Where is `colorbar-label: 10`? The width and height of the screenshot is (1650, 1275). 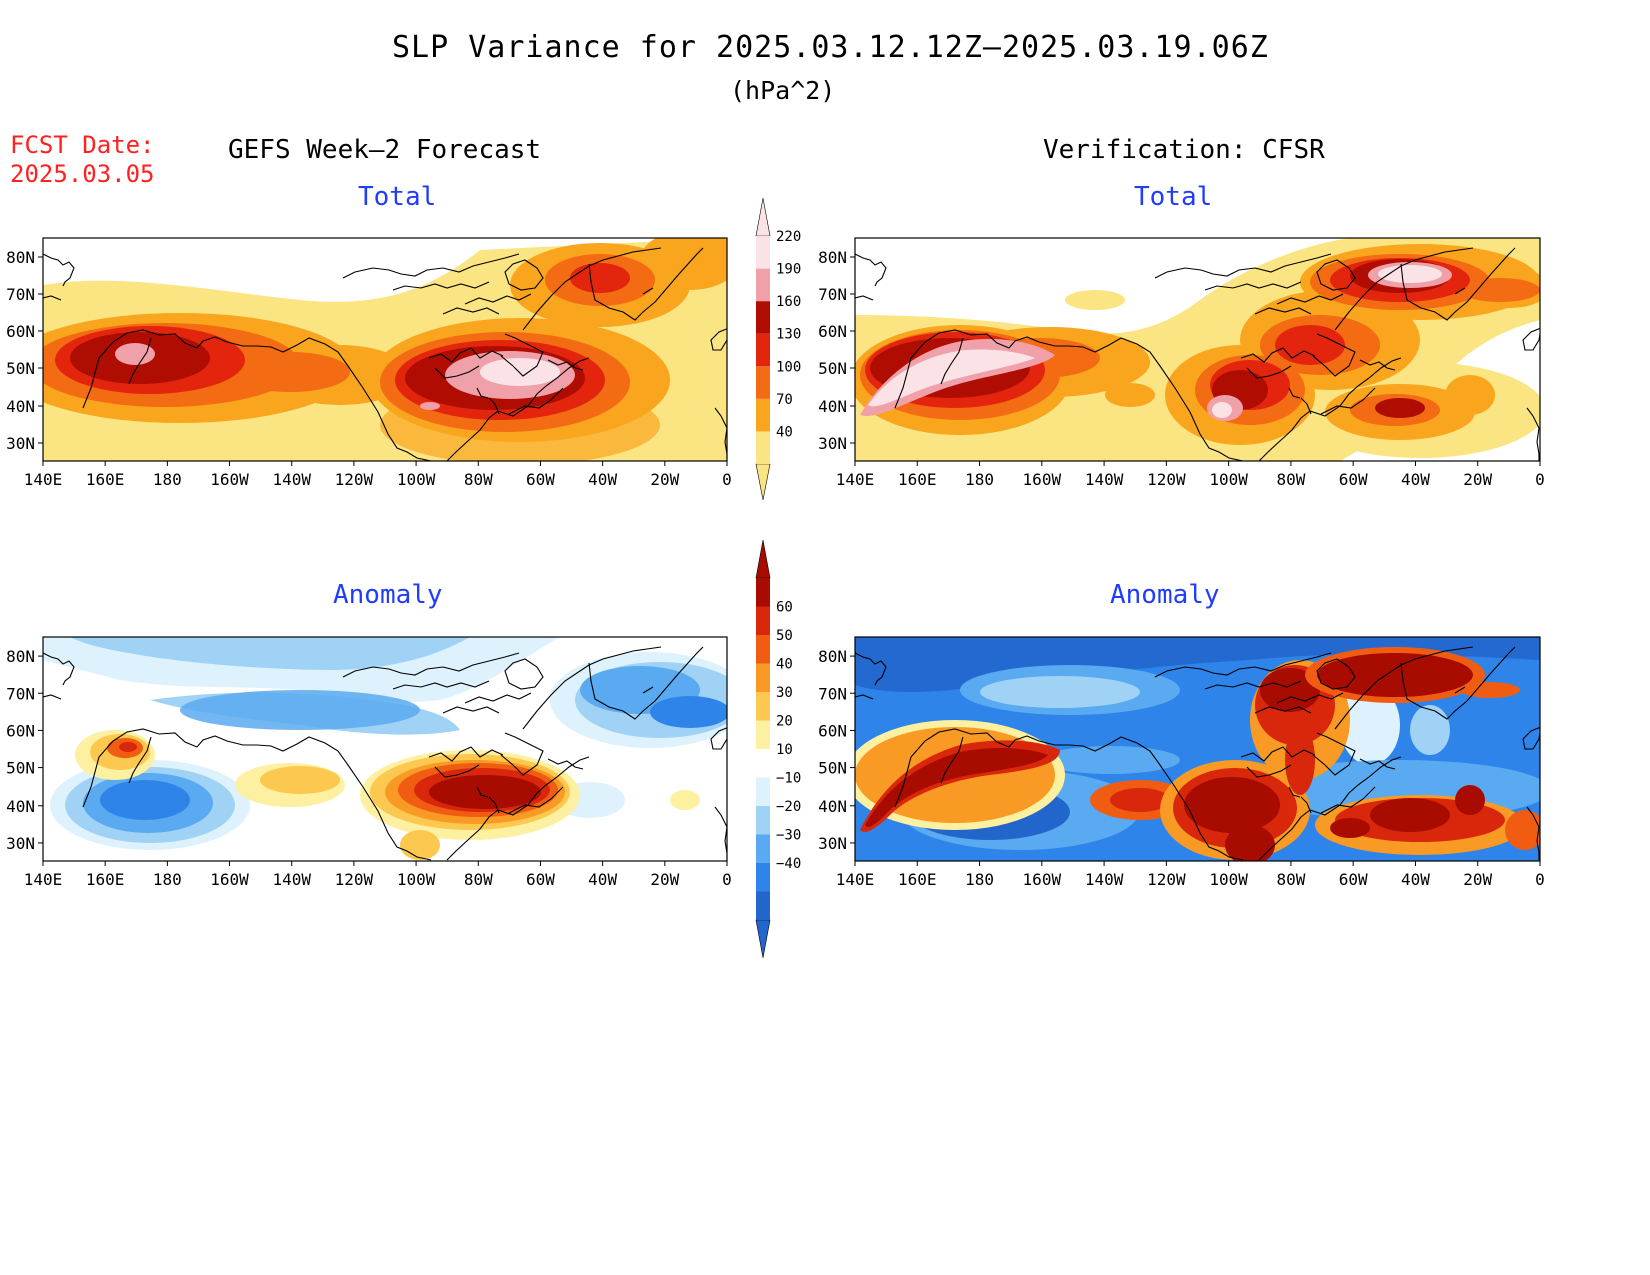 colorbar-label: 10 is located at coordinates (784, 750).